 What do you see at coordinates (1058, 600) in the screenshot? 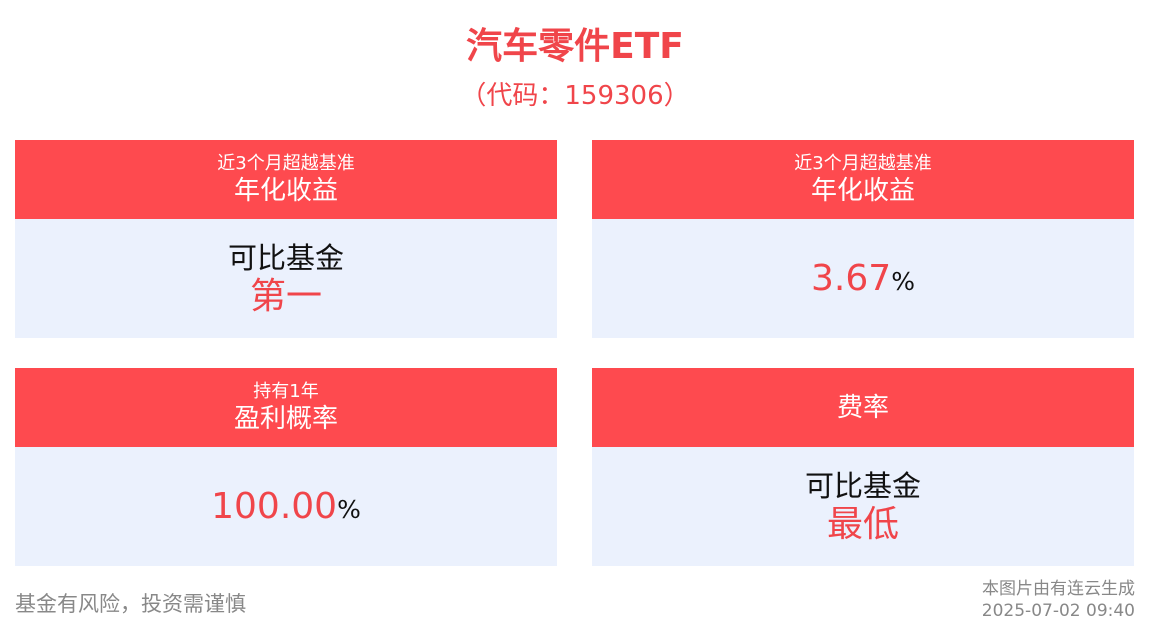
I see `source-block: 本图片由有连云生成 2025-07-02 09:40` at bounding box center [1058, 600].